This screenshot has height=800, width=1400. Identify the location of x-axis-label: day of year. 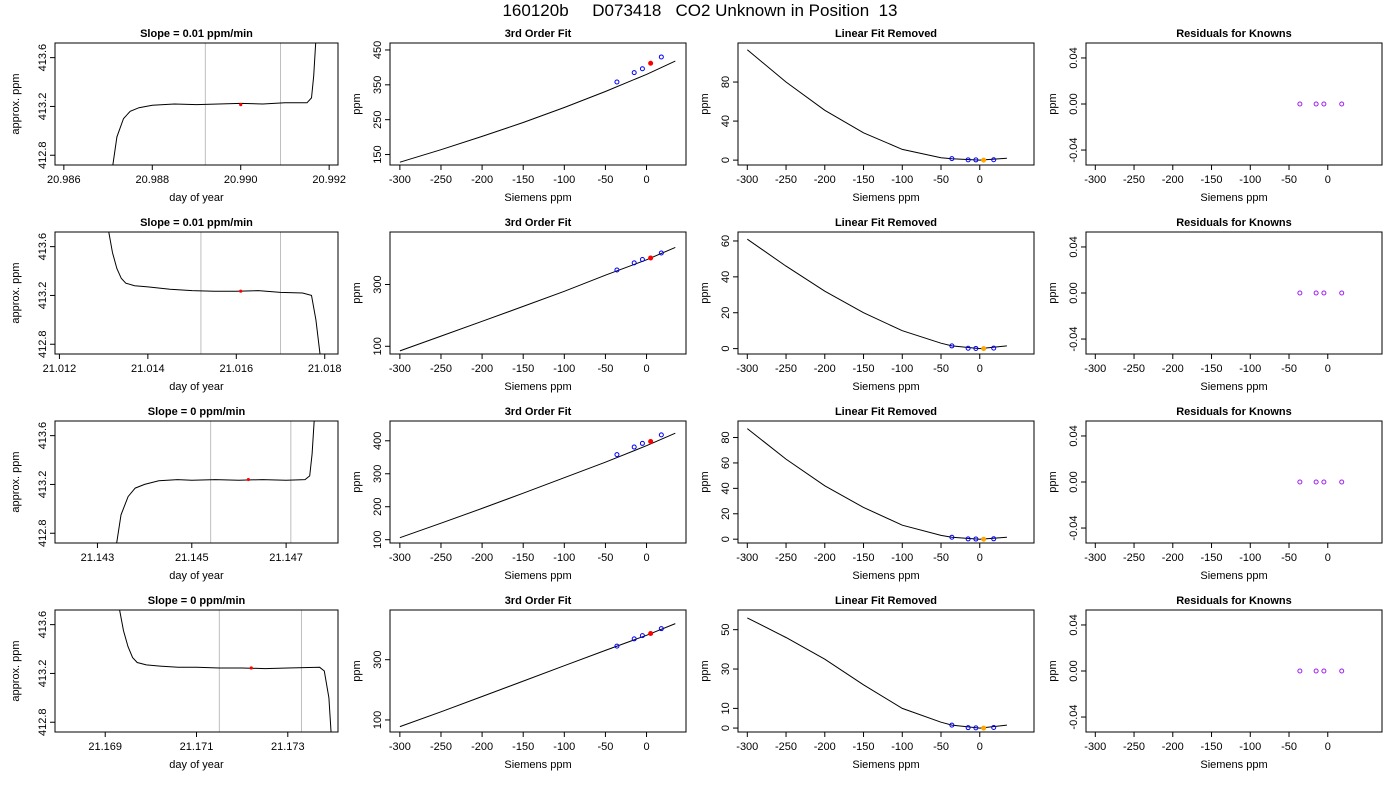
(196, 576).